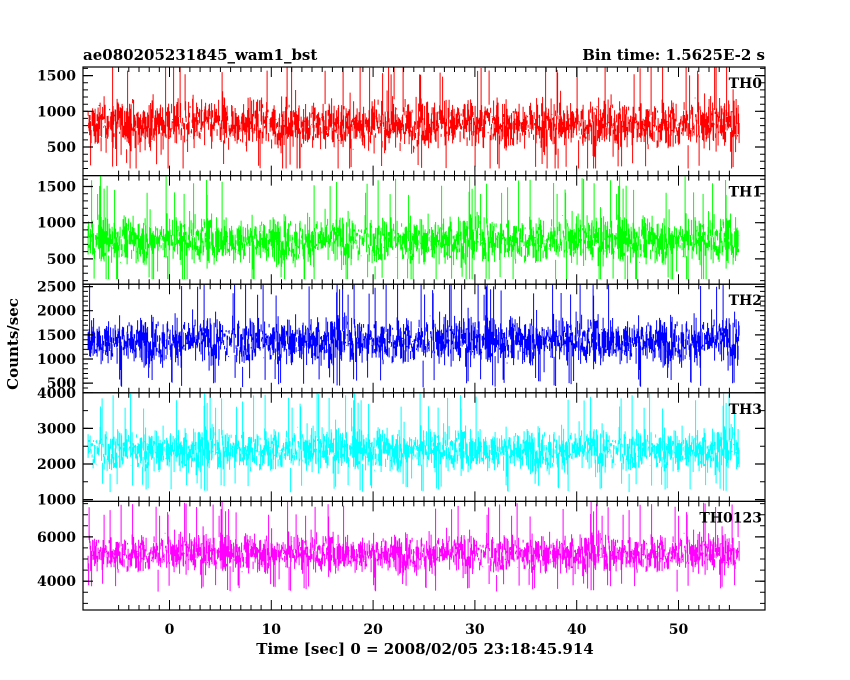 This screenshot has height=680, width=850. What do you see at coordinates (413, 118) in the screenshot?
I see `series-th0` at bounding box center [413, 118].